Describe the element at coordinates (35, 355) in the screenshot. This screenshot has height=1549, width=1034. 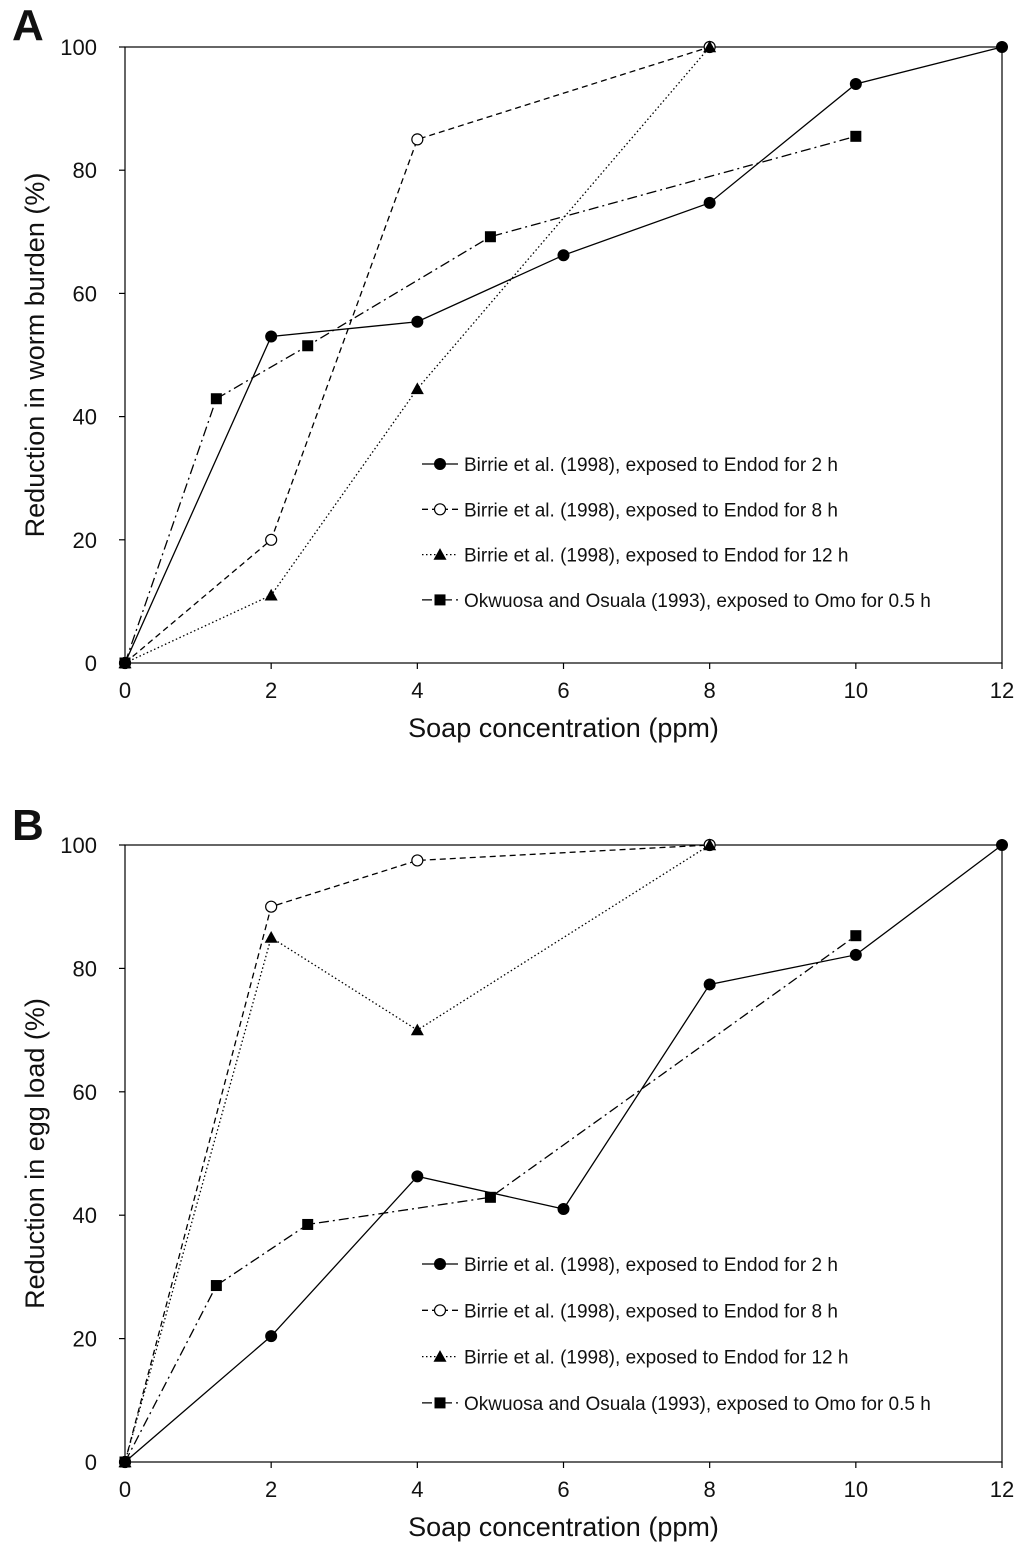
I see `y-axis-title: Reduction in worm burden (%)` at that location.